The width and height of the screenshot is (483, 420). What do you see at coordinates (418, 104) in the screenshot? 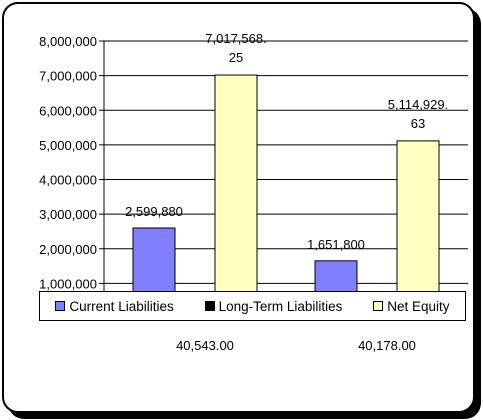
I see `data-label: 5,114,929.` at bounding box center [418, 104].